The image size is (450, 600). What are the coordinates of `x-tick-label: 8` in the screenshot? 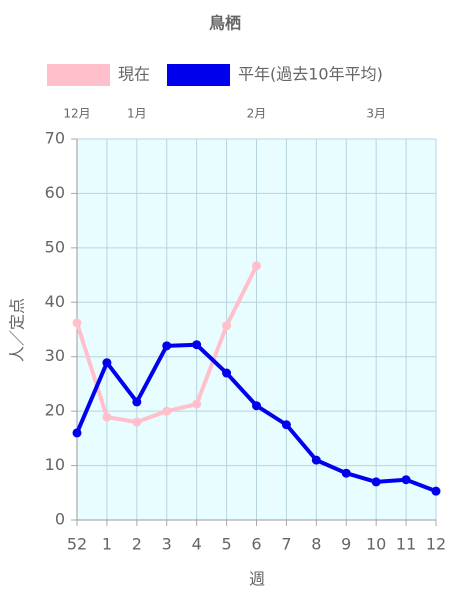 It's located at (316, 544).